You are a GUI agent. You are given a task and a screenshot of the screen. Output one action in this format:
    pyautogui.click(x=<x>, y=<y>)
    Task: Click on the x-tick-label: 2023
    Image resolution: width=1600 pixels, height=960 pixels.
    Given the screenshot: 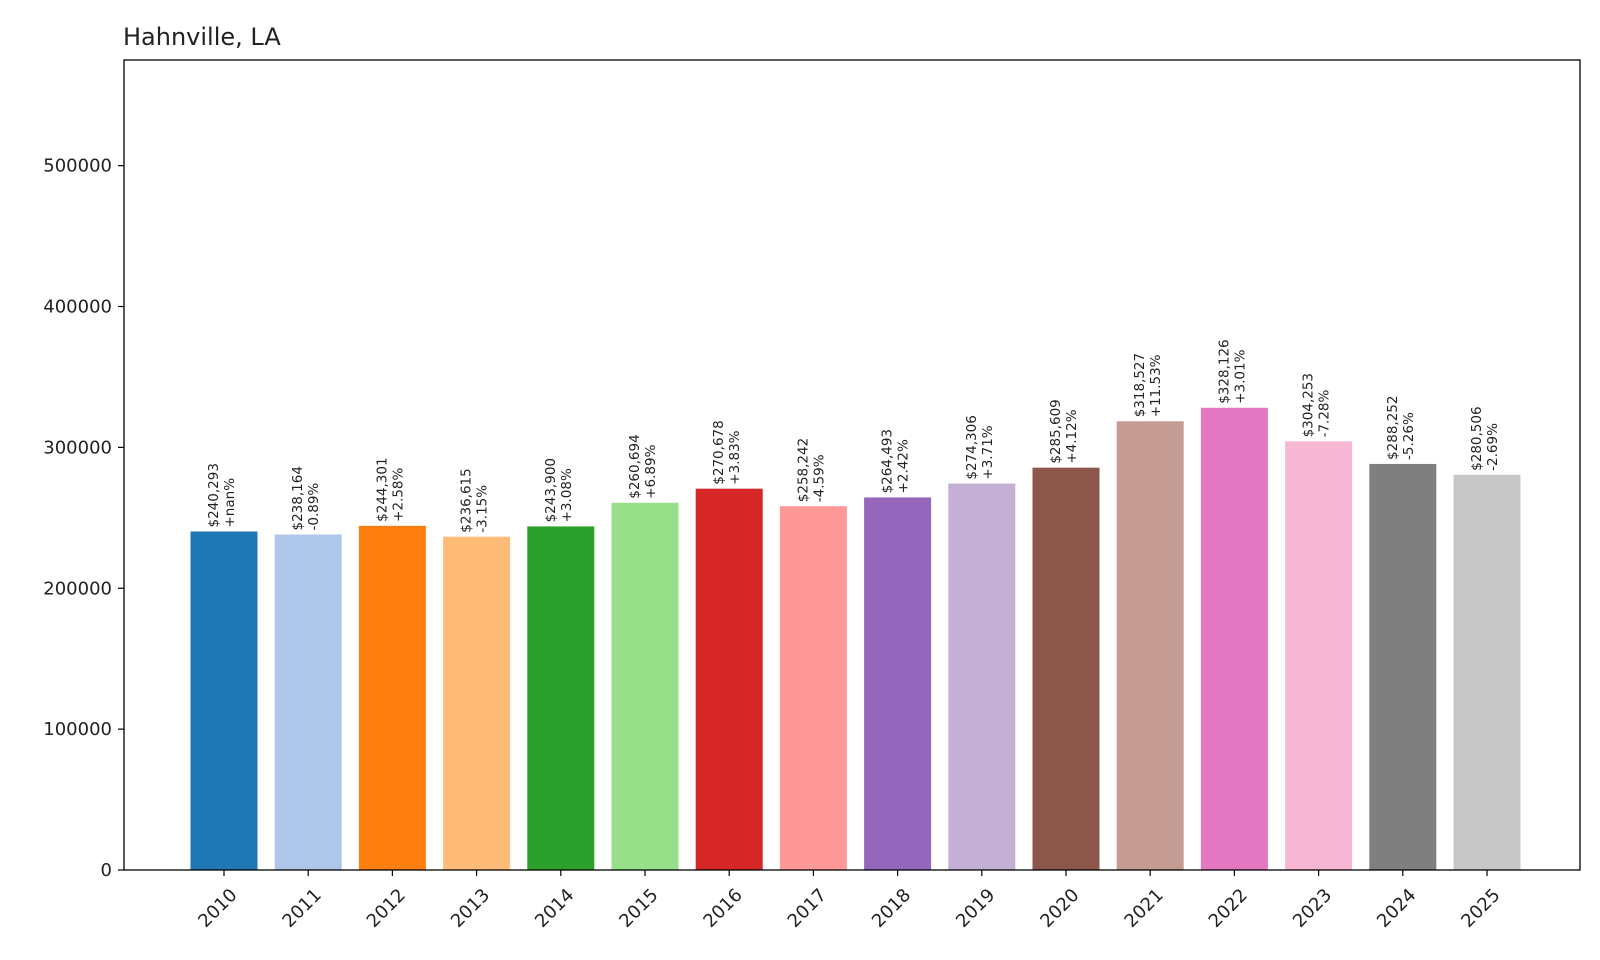 What is the action you would take?
    pyautogui.click(x=1312, y=908)
    